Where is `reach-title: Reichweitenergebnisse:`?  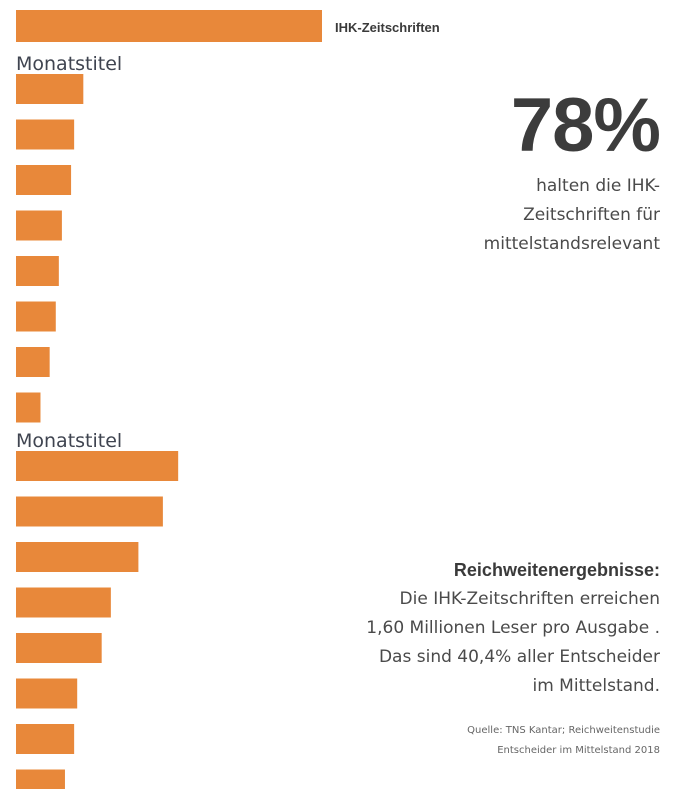 reach-title: Reichweitenergebnisse: is located at coordinates (556, 570).